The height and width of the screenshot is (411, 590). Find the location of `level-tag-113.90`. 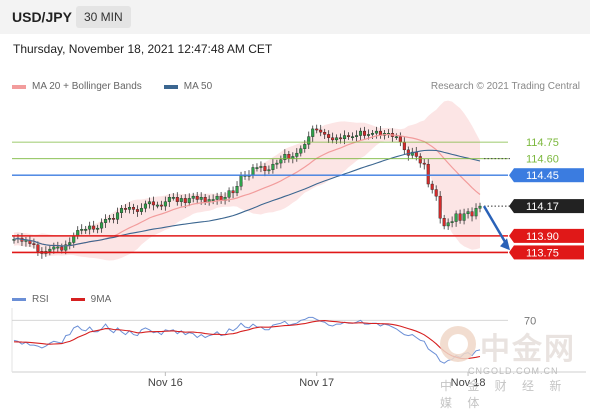

level-tag-113.90 is located at coordinates (549, 235).